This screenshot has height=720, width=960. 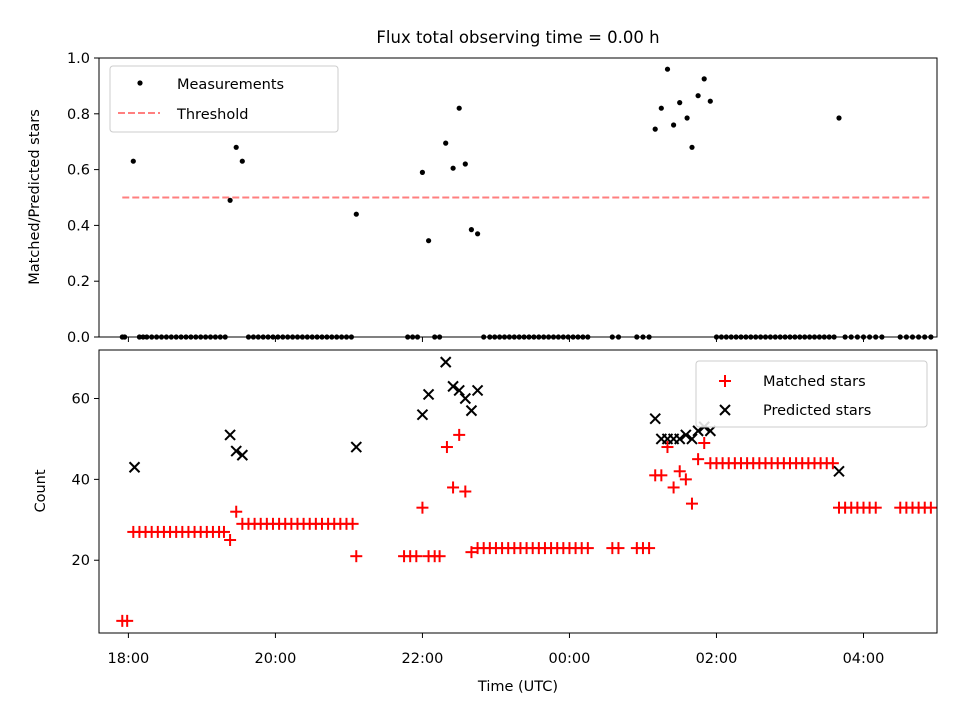 What do you see at coordinates (864, 659) in the screenshot?
I see `x-tick-label: 04:00` at bounding box center [864, 659].